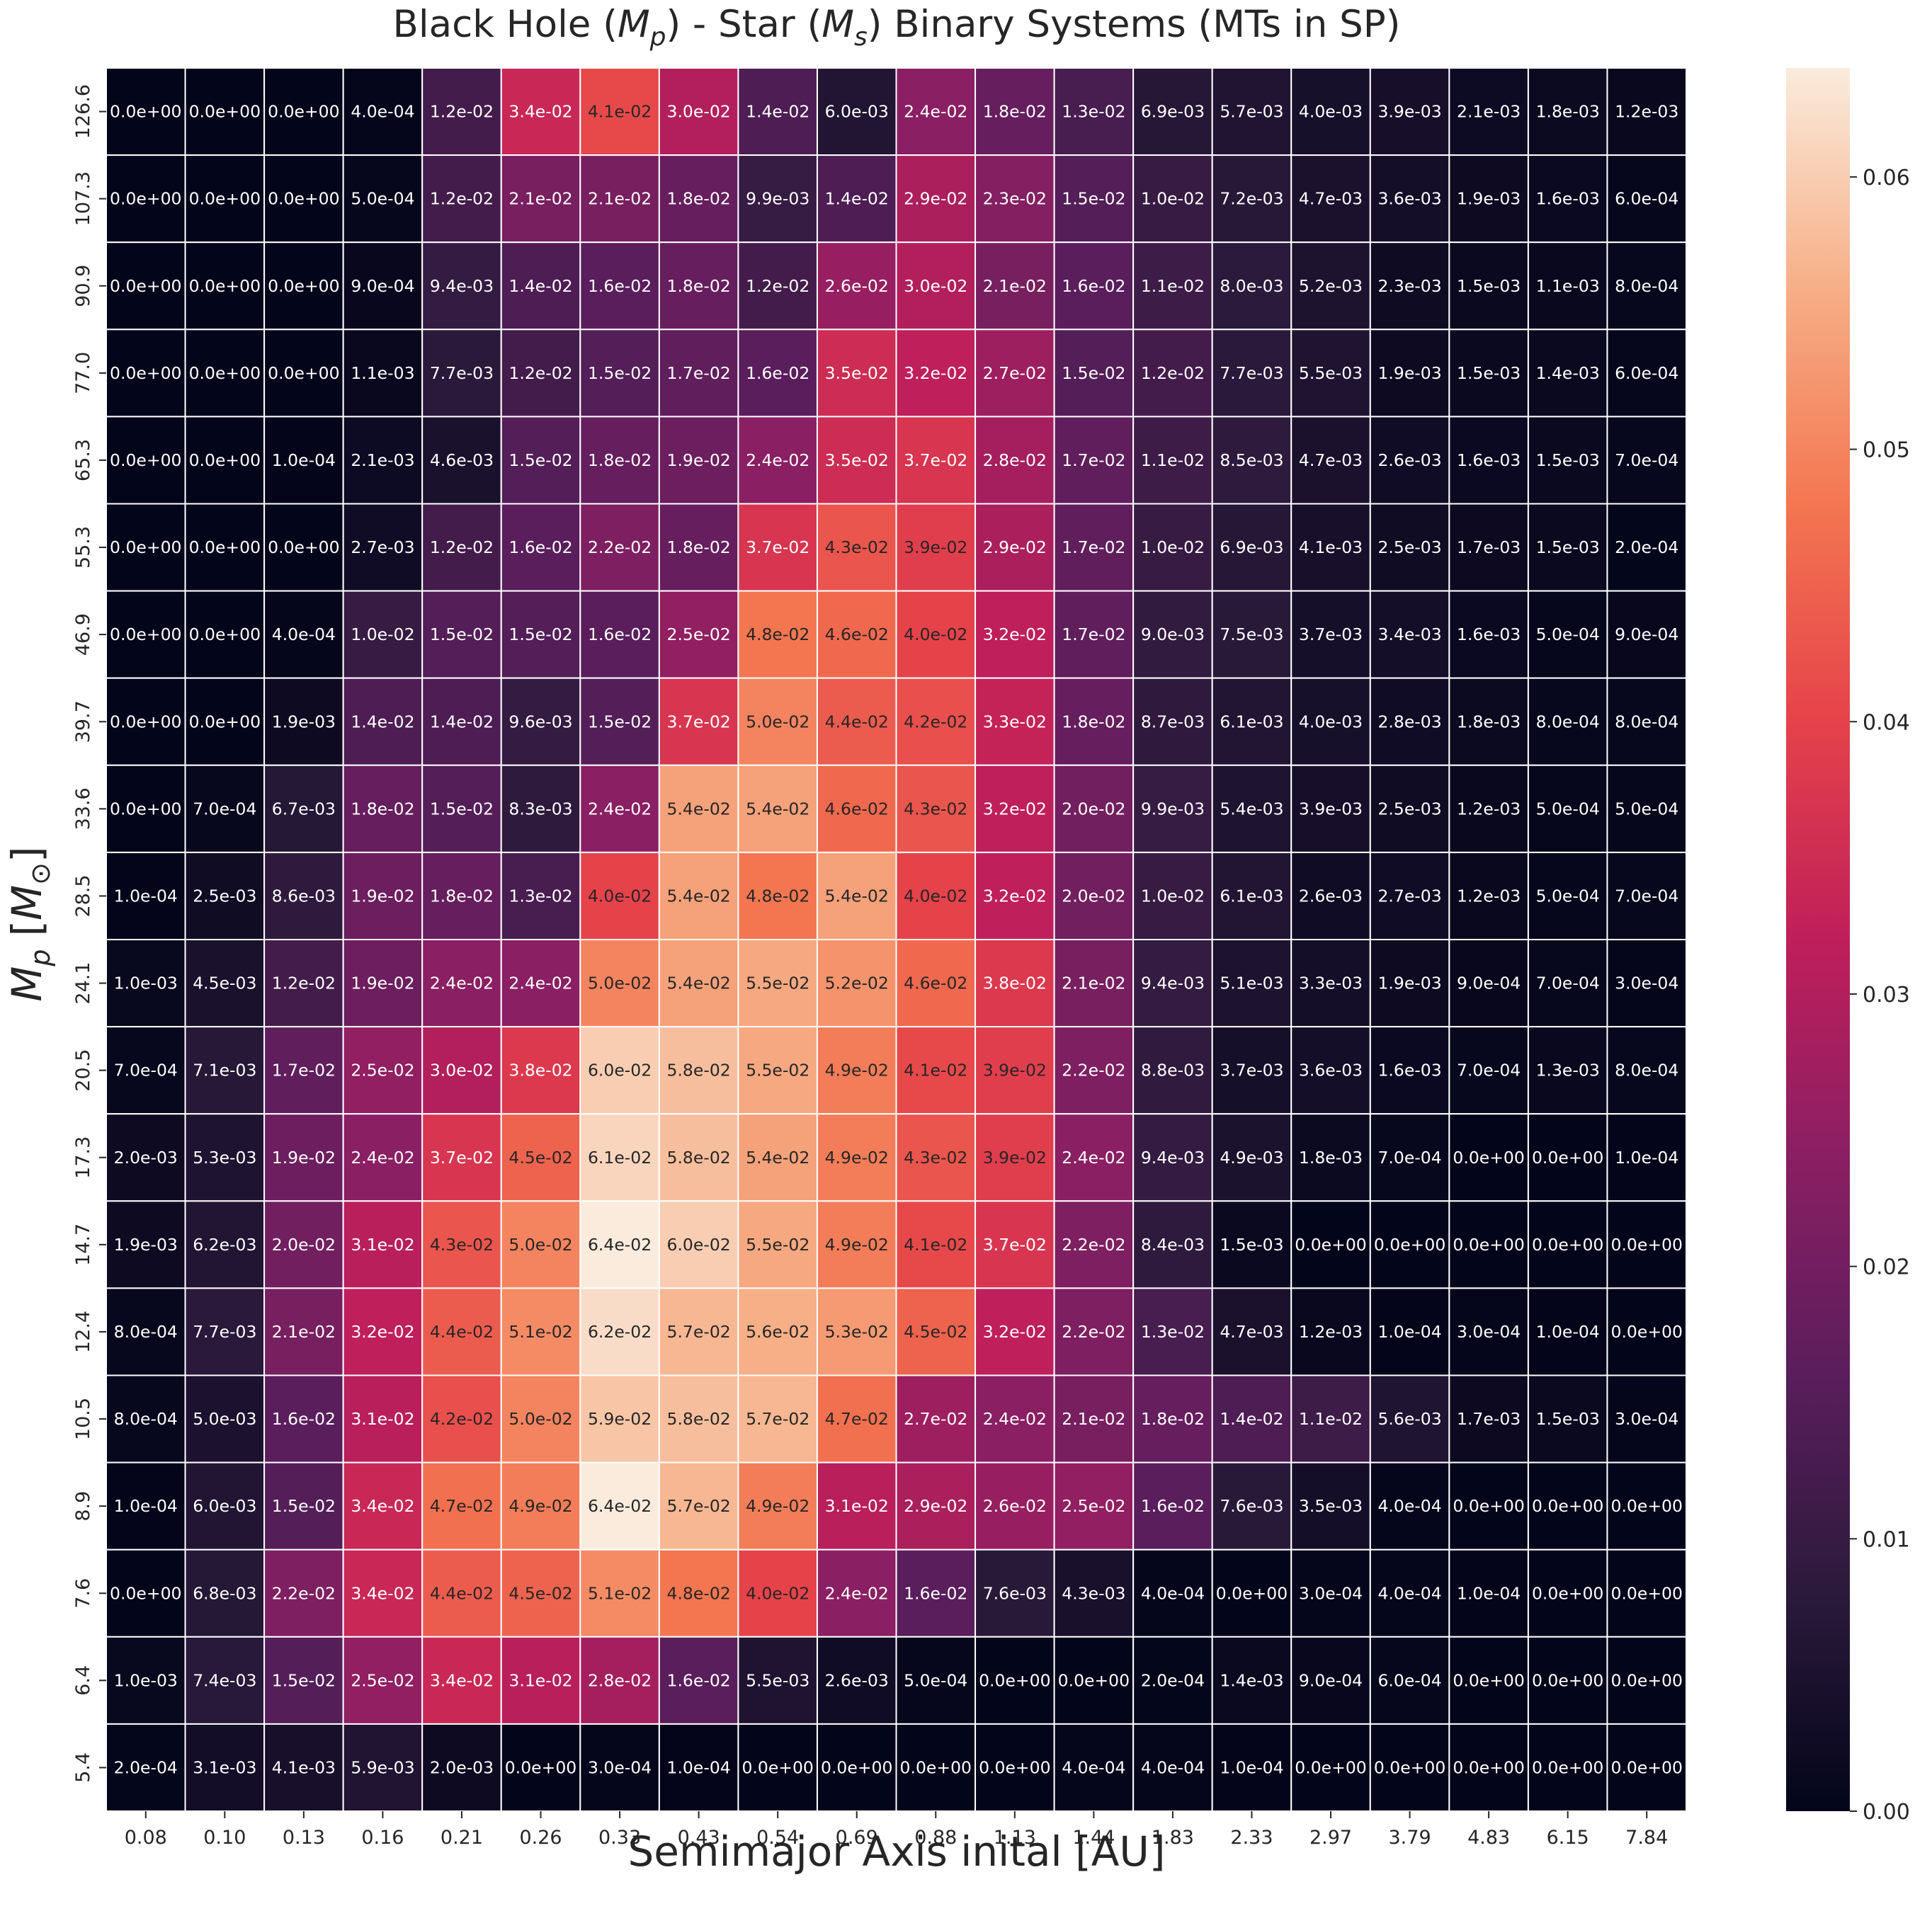 Image resolution: width=1932 pixels, height=1911 pixels. I want to click on cell-value-label: 2.2e-02, so click(620, 547).